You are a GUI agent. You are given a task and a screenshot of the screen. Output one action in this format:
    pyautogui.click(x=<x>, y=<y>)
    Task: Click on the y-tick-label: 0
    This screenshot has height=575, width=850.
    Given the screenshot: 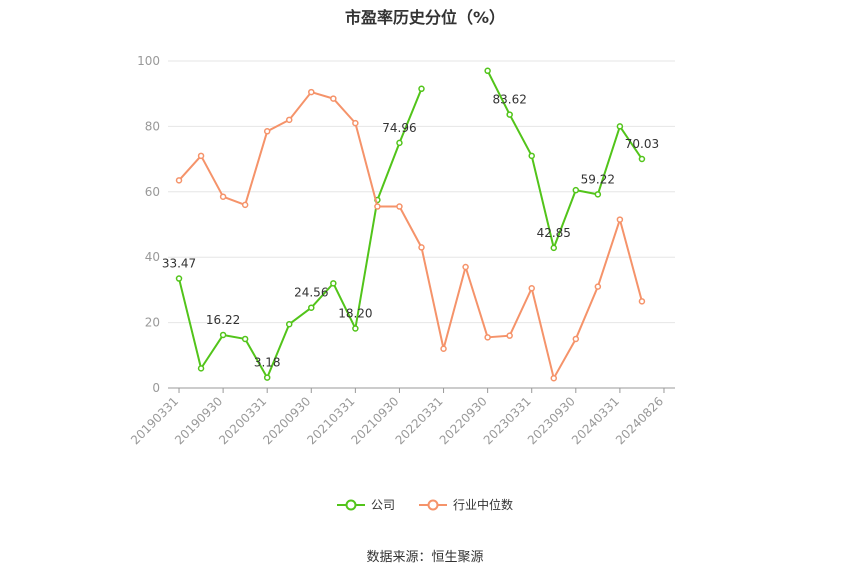 What is the action you would take?
    pyautogui.click(x=156, y=388)
    